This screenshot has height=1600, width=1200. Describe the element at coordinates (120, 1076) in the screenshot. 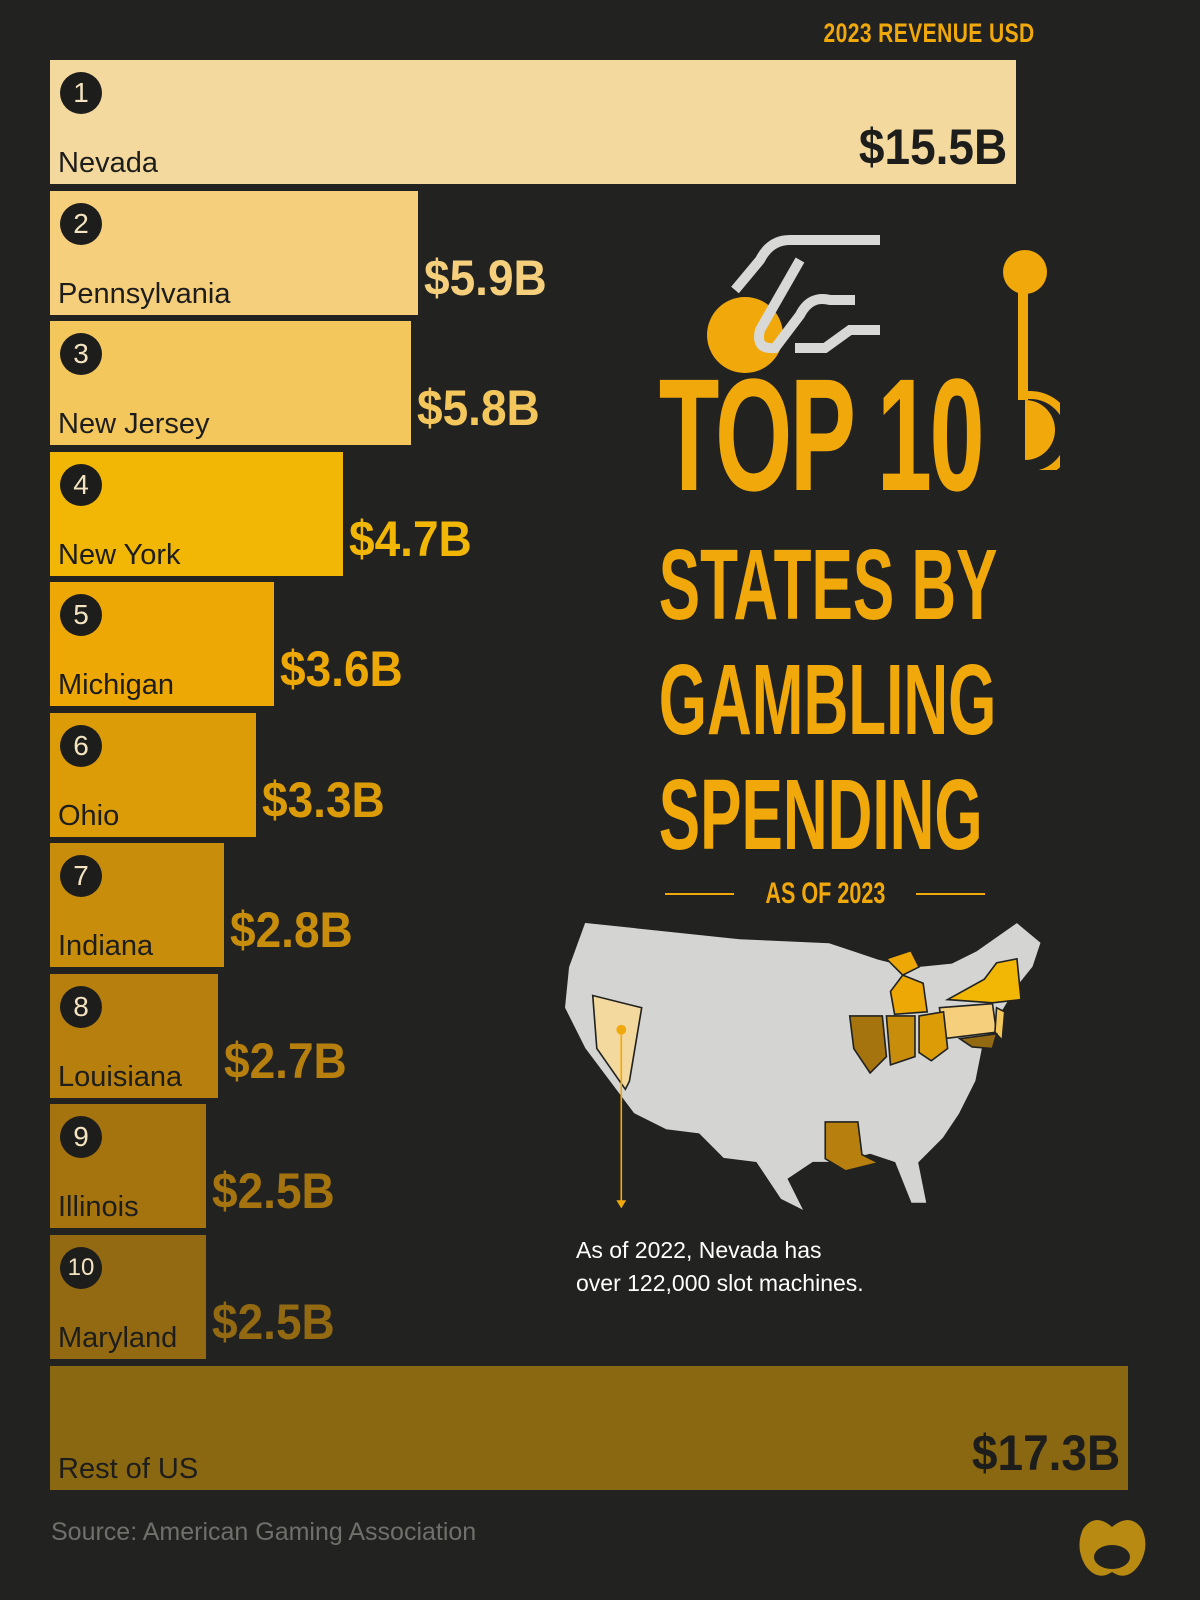

I see `state-label: Louisiana` at that location.